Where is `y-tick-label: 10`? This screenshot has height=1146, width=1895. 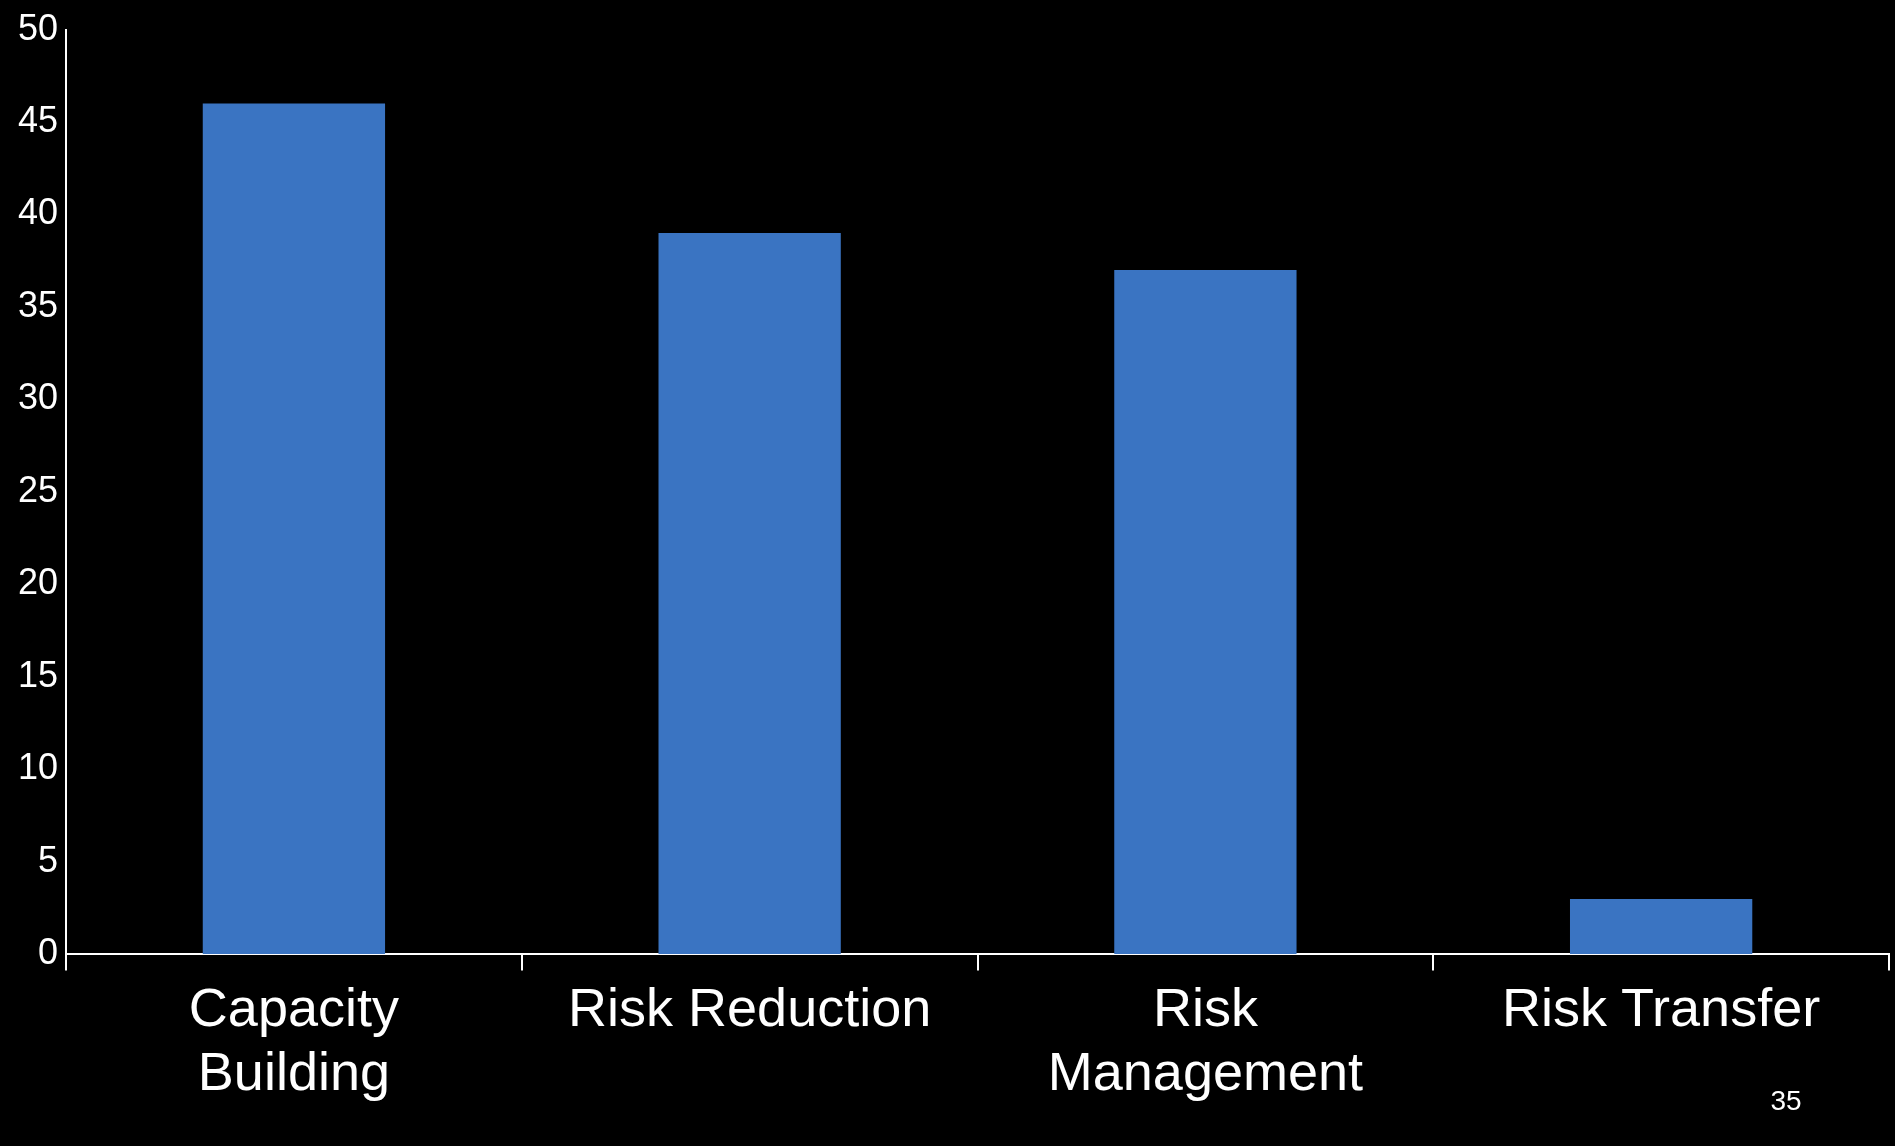
y-tick-label: 10 is located at coordinates (38, 767).